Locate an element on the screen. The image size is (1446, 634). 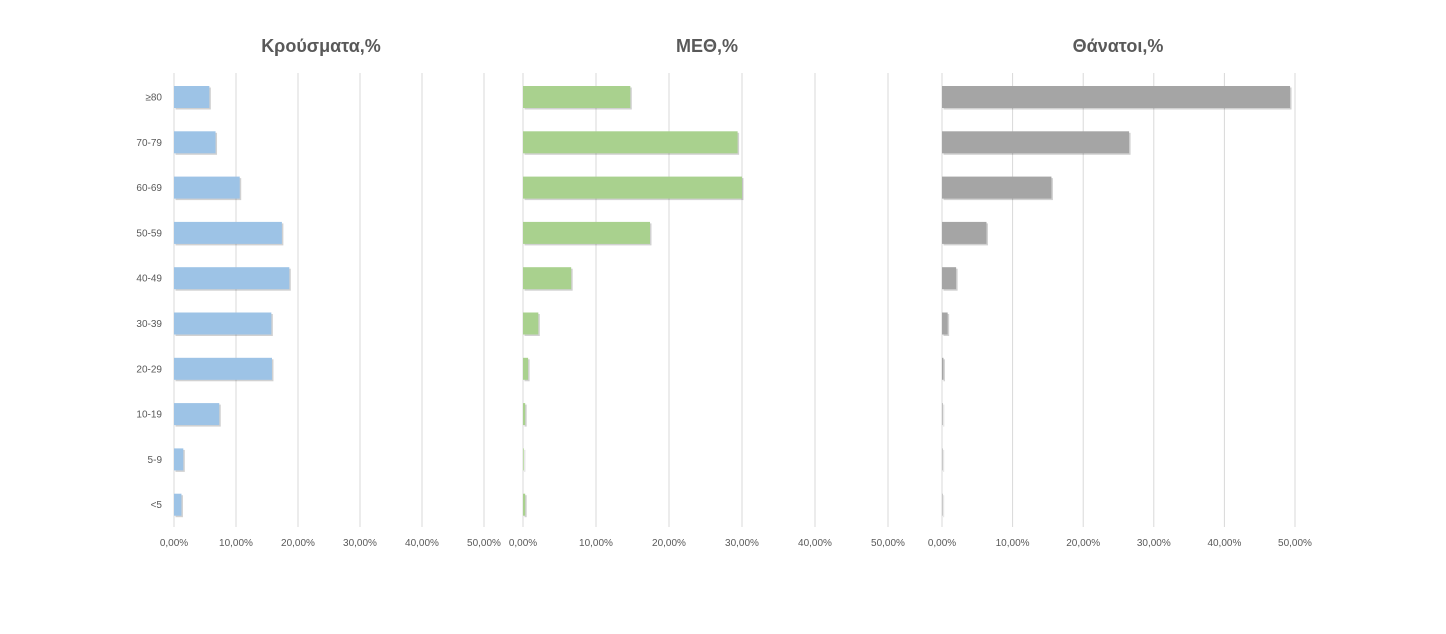
category-label: 50-59 is located at coordinates (149, 233).